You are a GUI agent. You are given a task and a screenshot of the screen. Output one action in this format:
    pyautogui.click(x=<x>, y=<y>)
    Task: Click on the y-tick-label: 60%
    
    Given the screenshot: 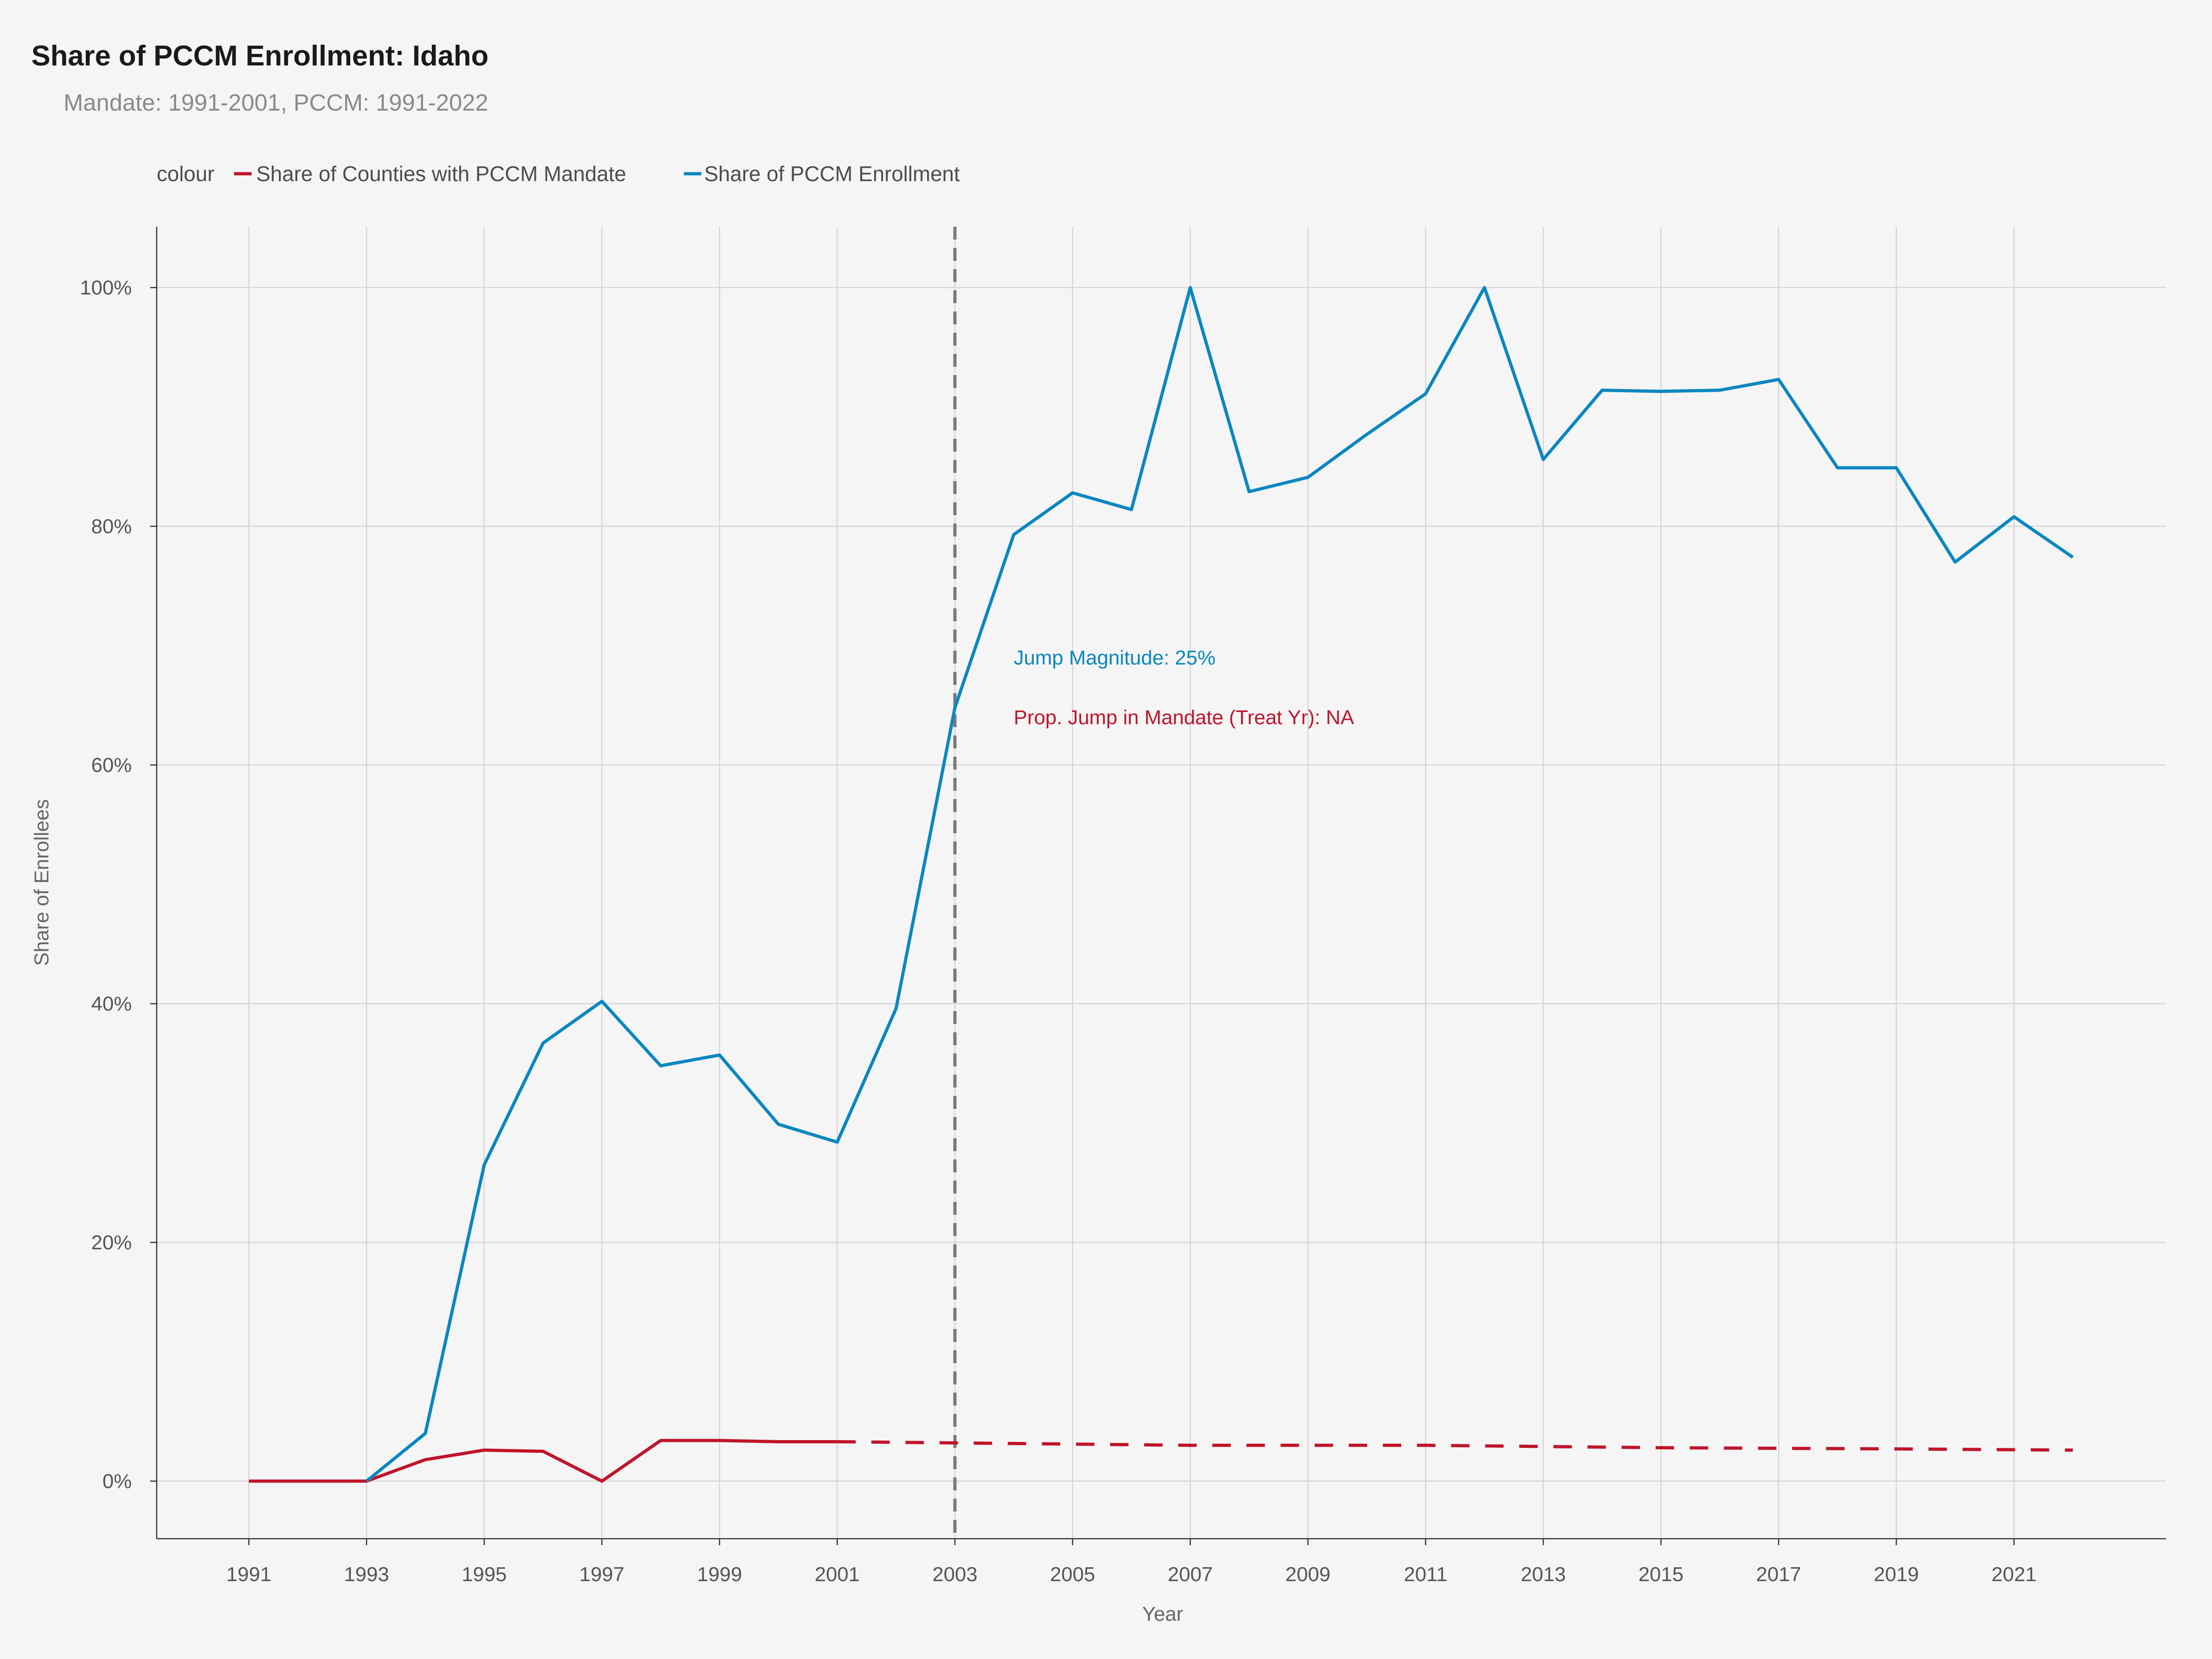 What is the action you would take?
    pyautogui.click(x=111, y=765)
    